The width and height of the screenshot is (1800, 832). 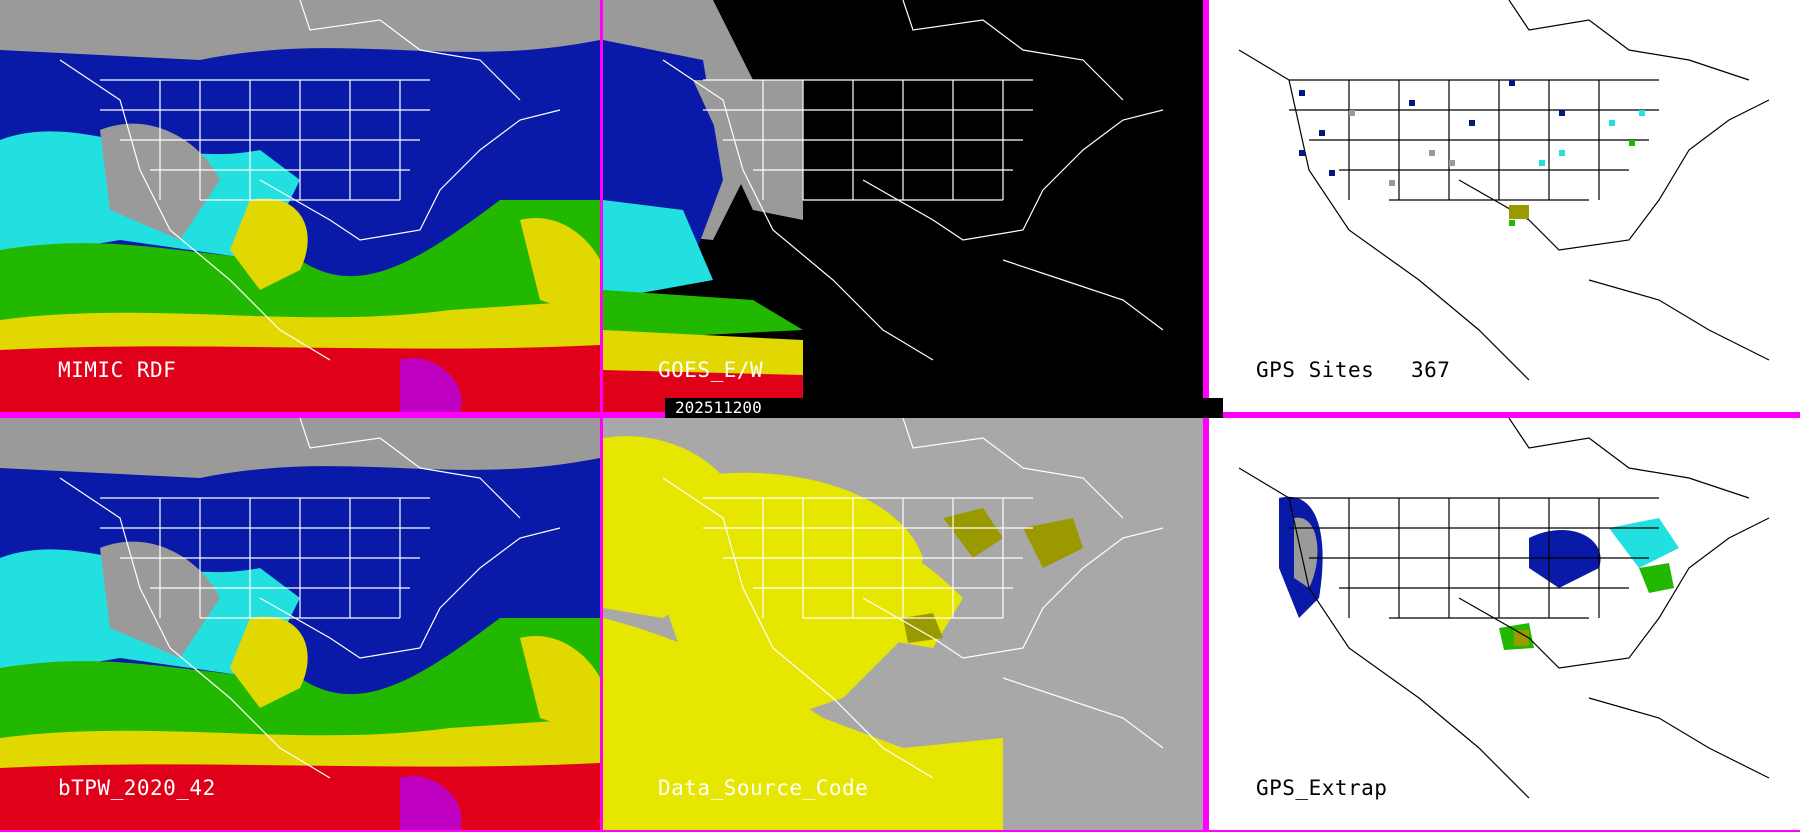 What do you see at coordinates (944, 408) in the screenshot?
I see `timestamp-bar: 202511200` at bounding box center [944, 408].